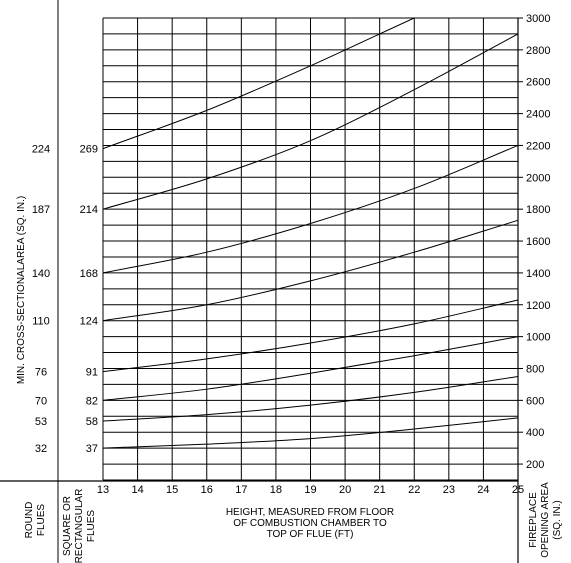  Describe the element at coordinates (310, 512) in the screenshot. I see `x-axis-label: HEIGHT, MEASURED FROM FLOOR` at that location.